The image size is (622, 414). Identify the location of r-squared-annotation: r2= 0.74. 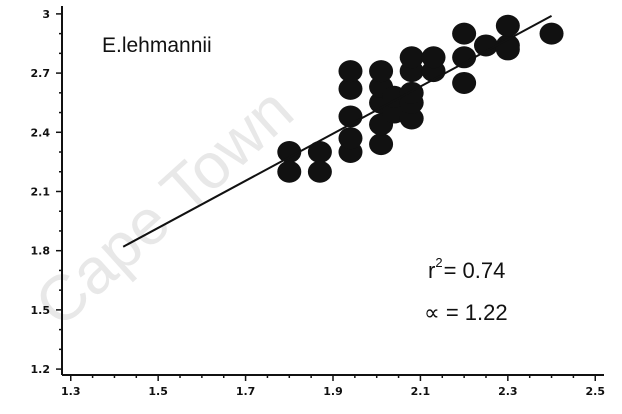
(466, 269).